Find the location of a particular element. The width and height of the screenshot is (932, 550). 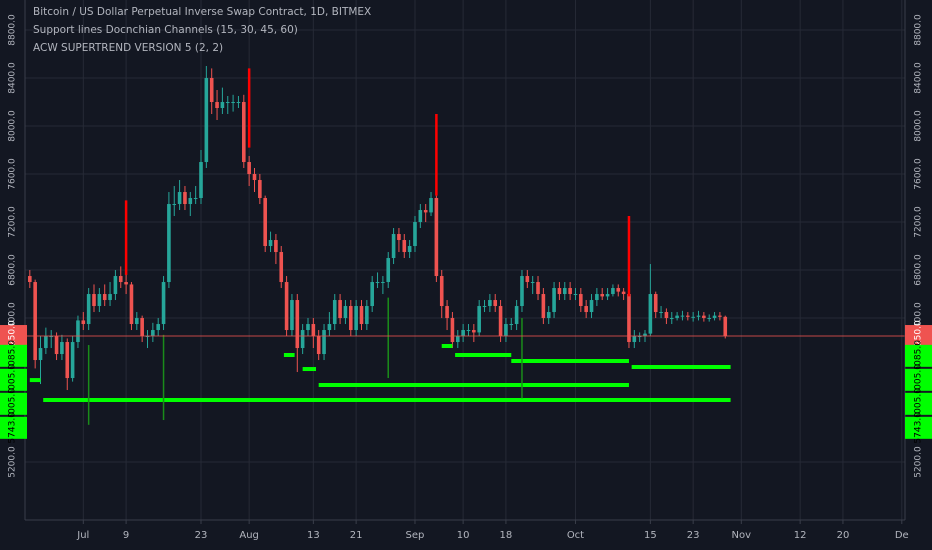

y-tick-label: 5200.0 is located at coordinates (919, 462).